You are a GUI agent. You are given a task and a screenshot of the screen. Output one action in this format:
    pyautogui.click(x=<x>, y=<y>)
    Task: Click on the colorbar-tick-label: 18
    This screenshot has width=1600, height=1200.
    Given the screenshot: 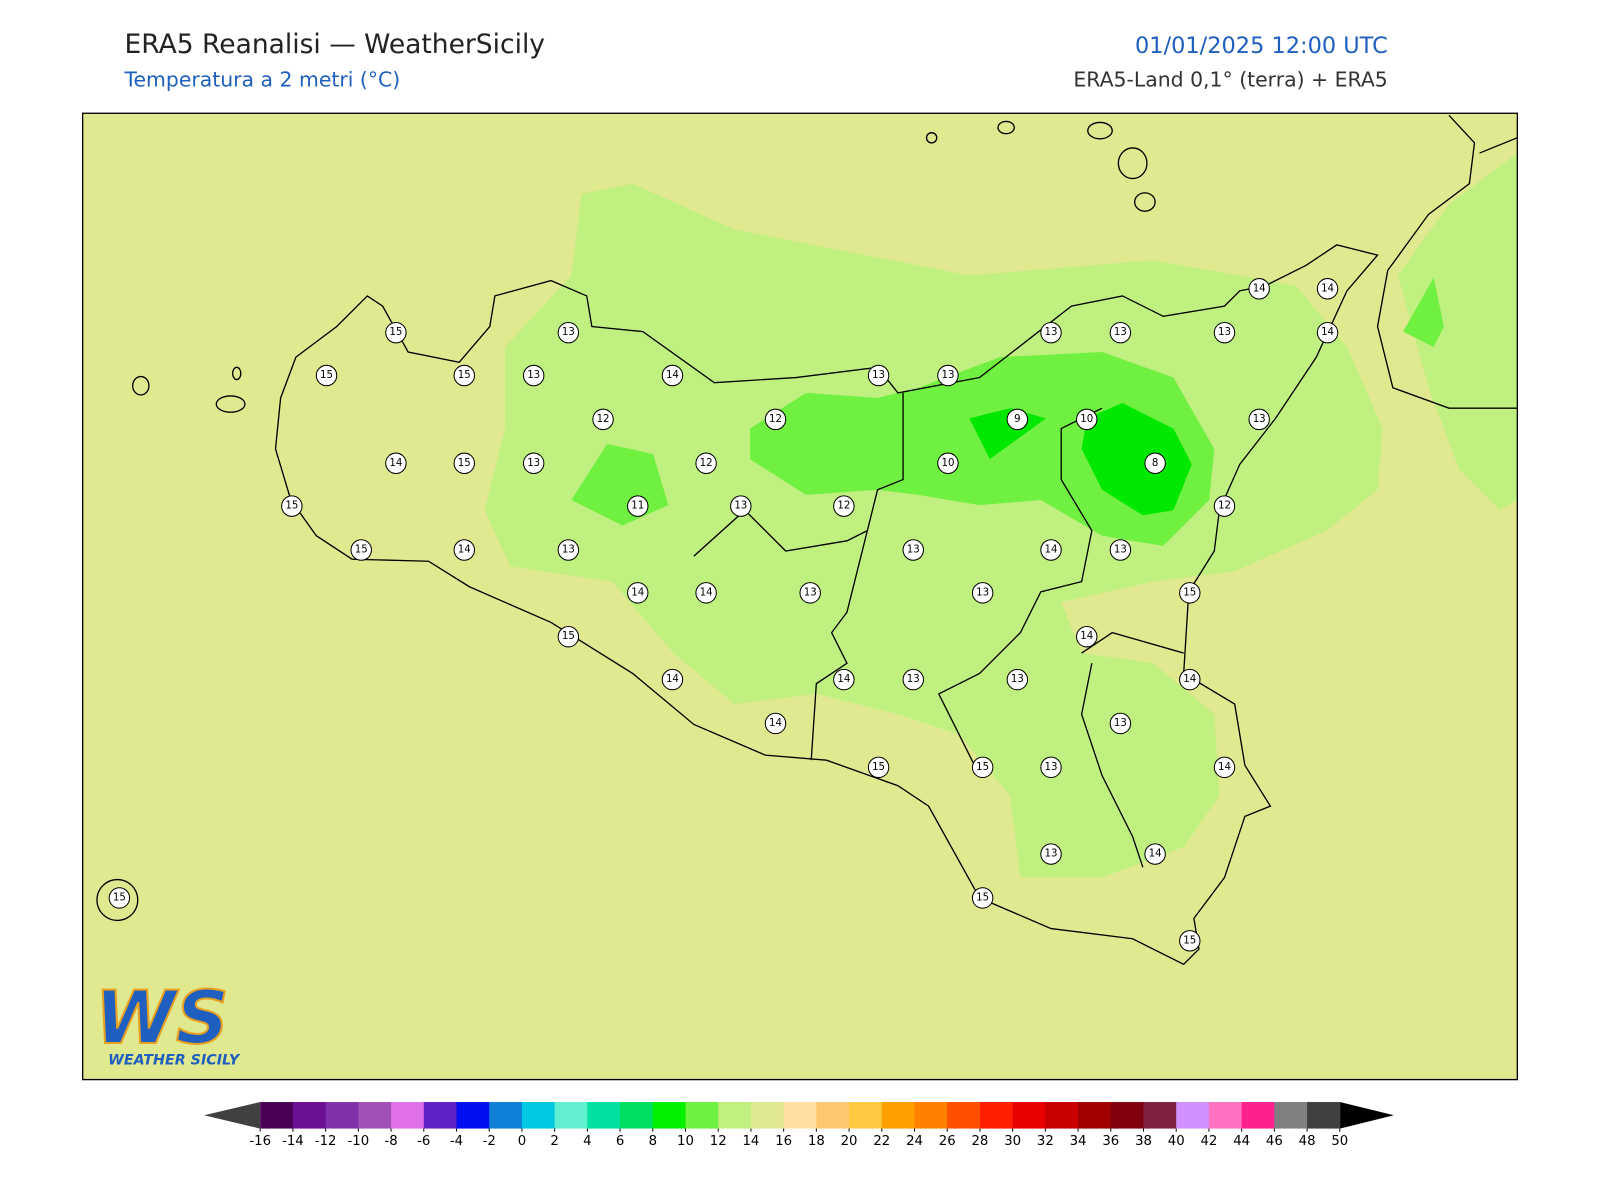 What is the action you would take?
    pyautogui.click(x=816, y=1141)
    